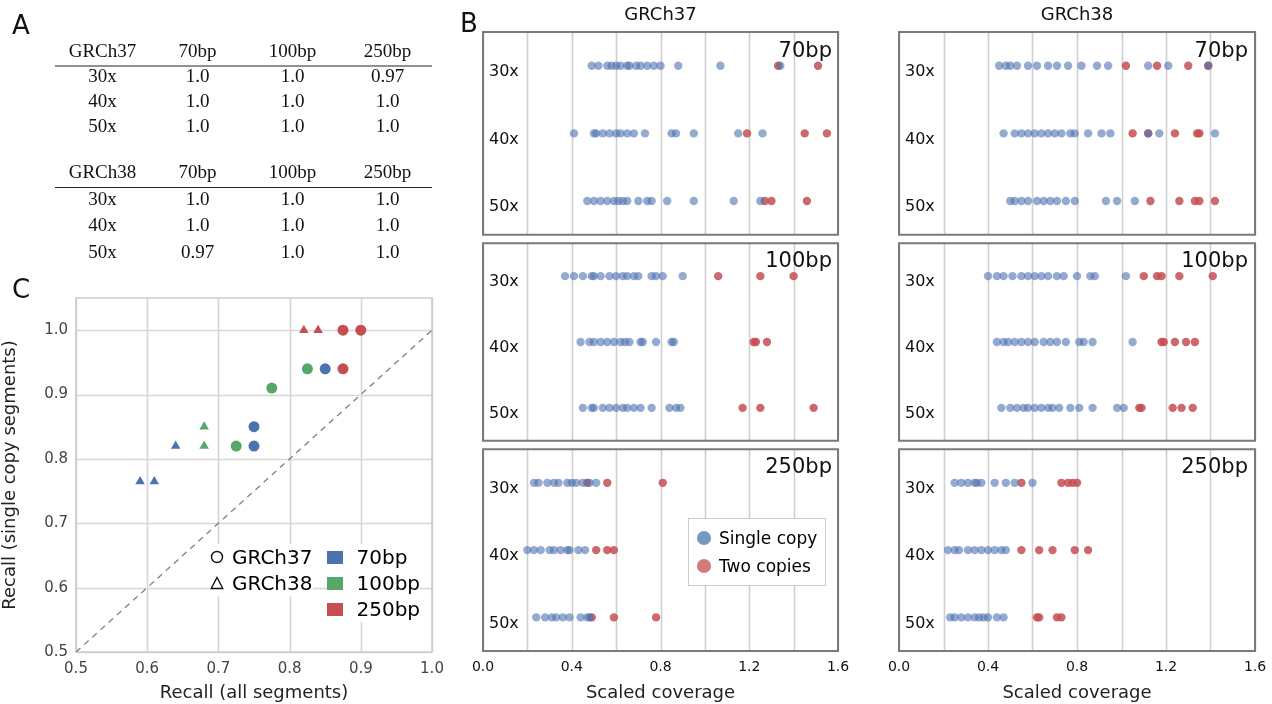  Describe the element at coordinates (218, 667) in the screenshot. I see `x-tick-label: 0.7` at that location.